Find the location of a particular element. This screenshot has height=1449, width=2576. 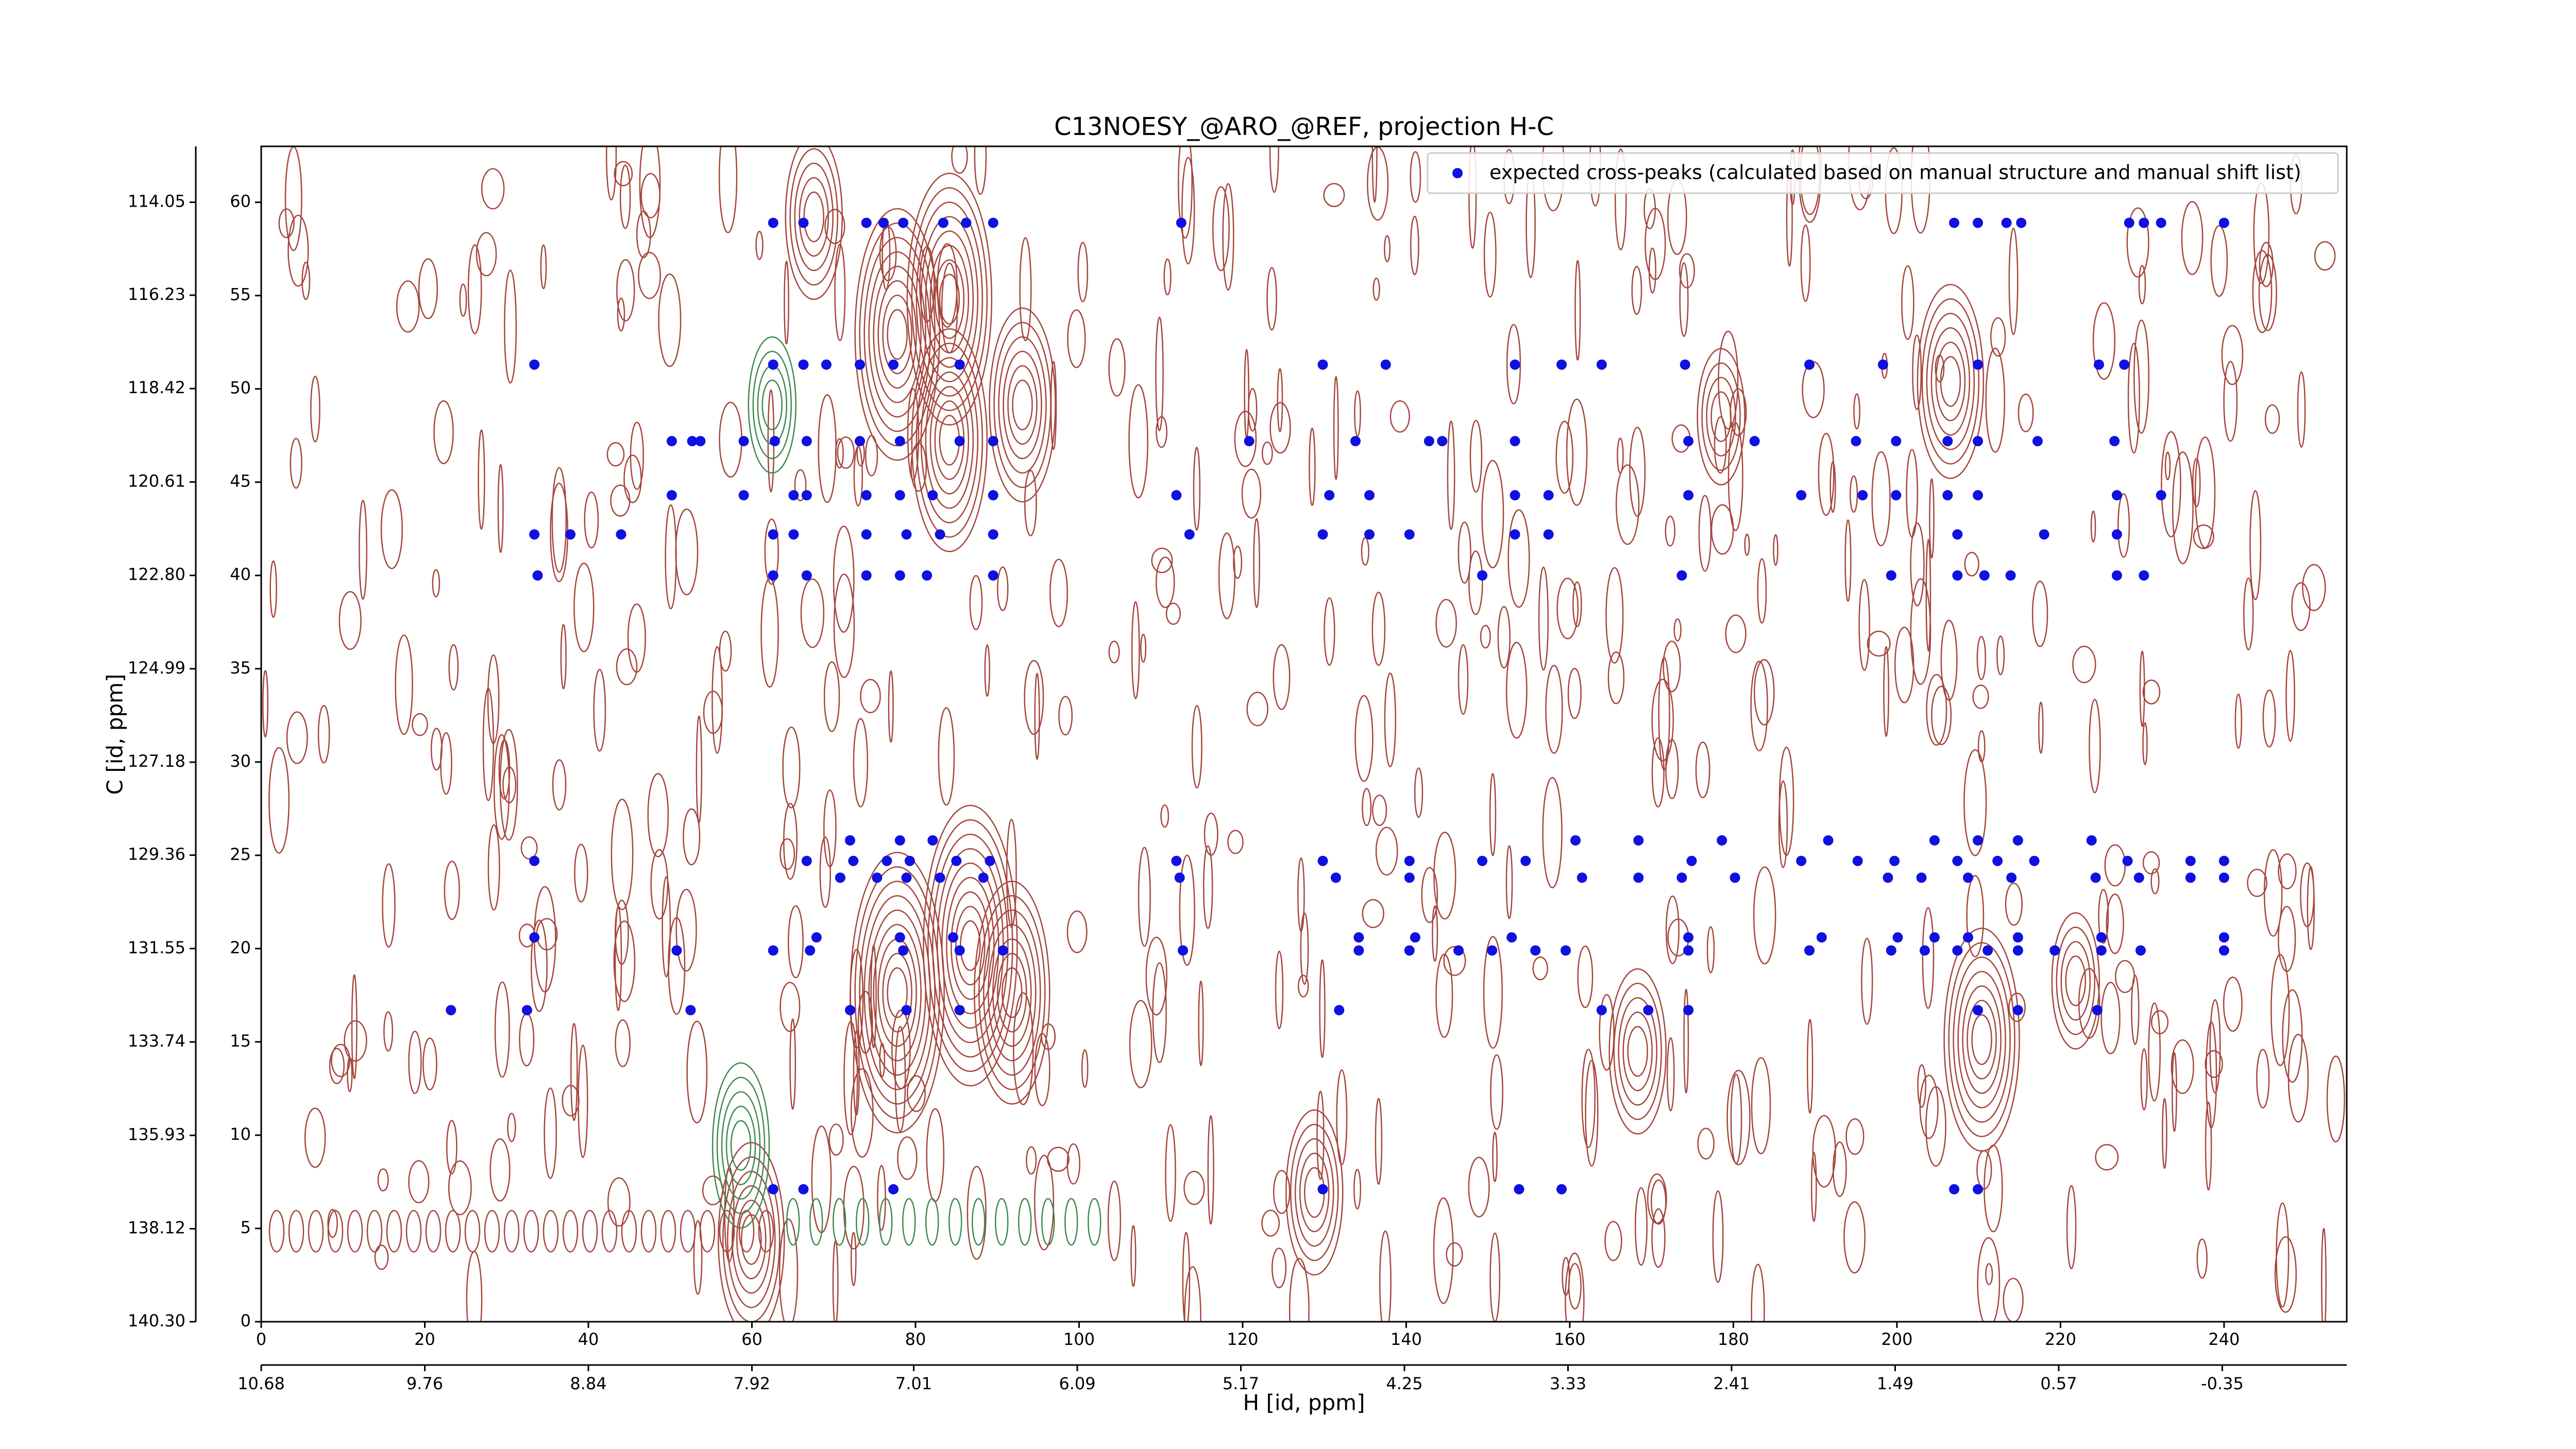

x2-tick-label: 1.49 is located at coordinates (1895, 1383).